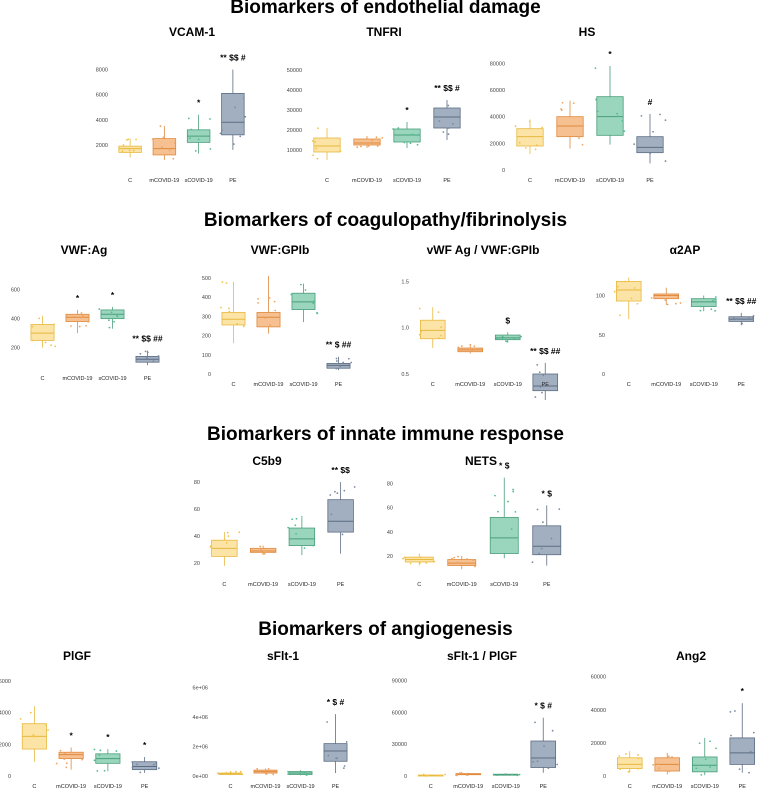 The image size is (771, 788). I want to click on y-tick-label: 400, so click(206, 298).